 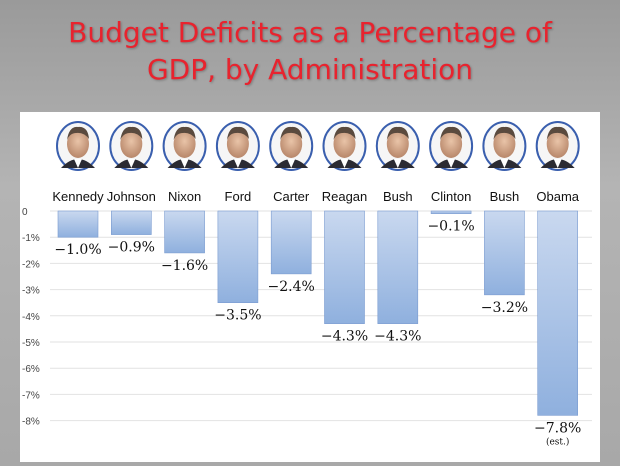 I want to click on title-line-1: Budget Deficits as a Percentage of, so click(x=310, y=32).